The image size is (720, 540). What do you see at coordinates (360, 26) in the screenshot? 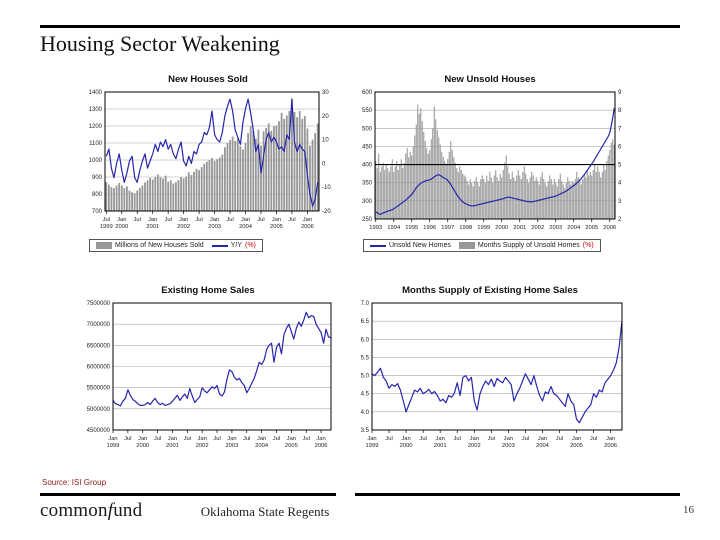
I see `top-divider` at bounding box center [360, 26].